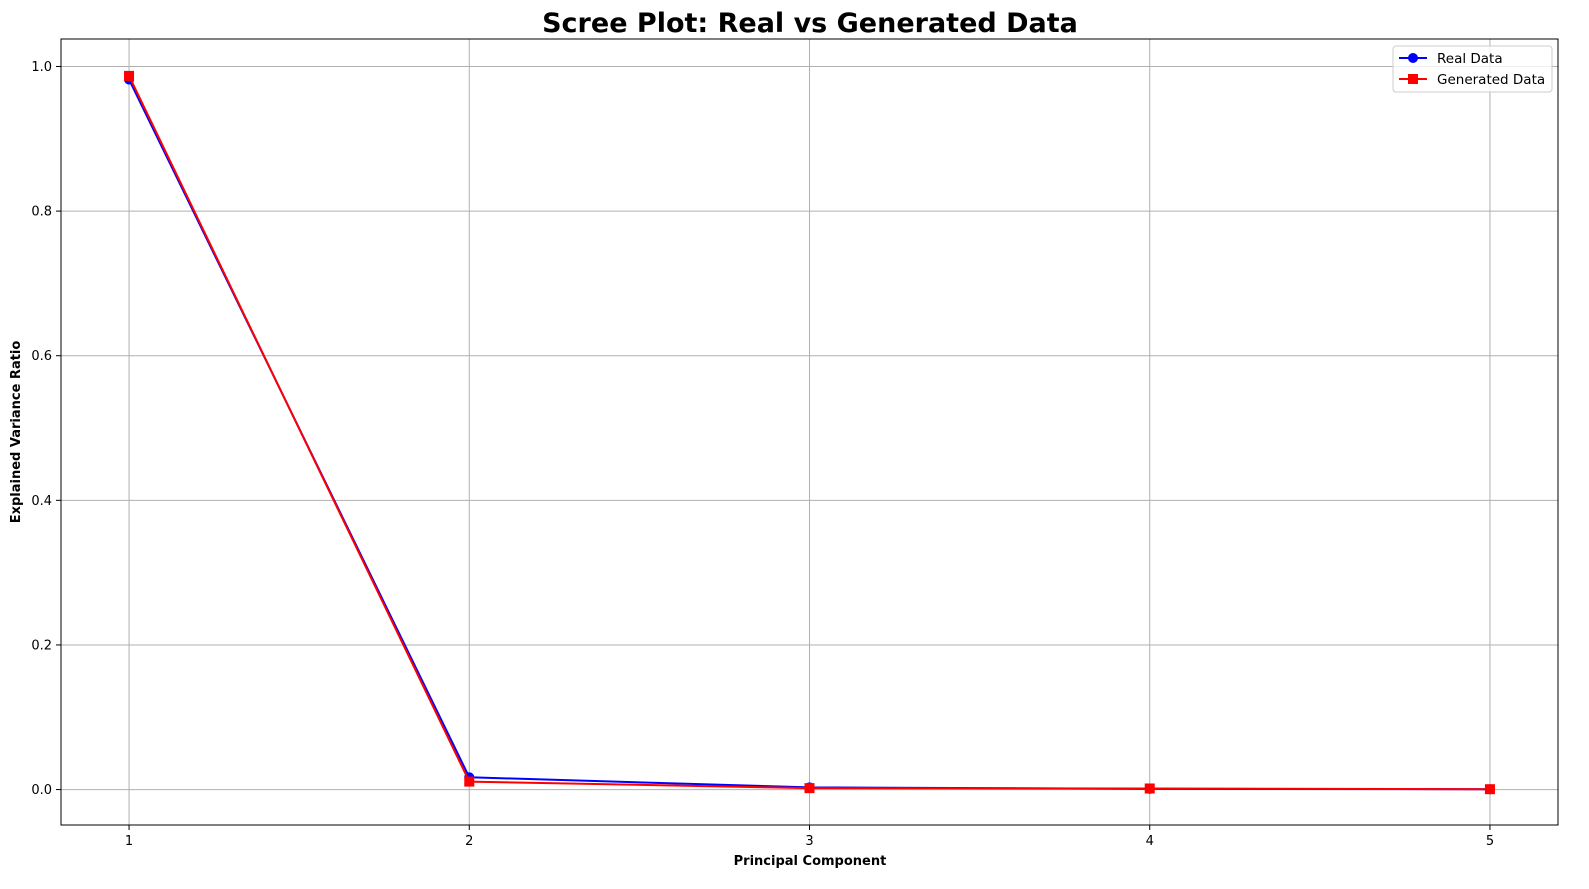 Image resolution: width=1589 pixels, height=889 pixels. Describe the element at coordinates (1470, 59) in the screenshot. I see `legend-label: Real Data` at that location.